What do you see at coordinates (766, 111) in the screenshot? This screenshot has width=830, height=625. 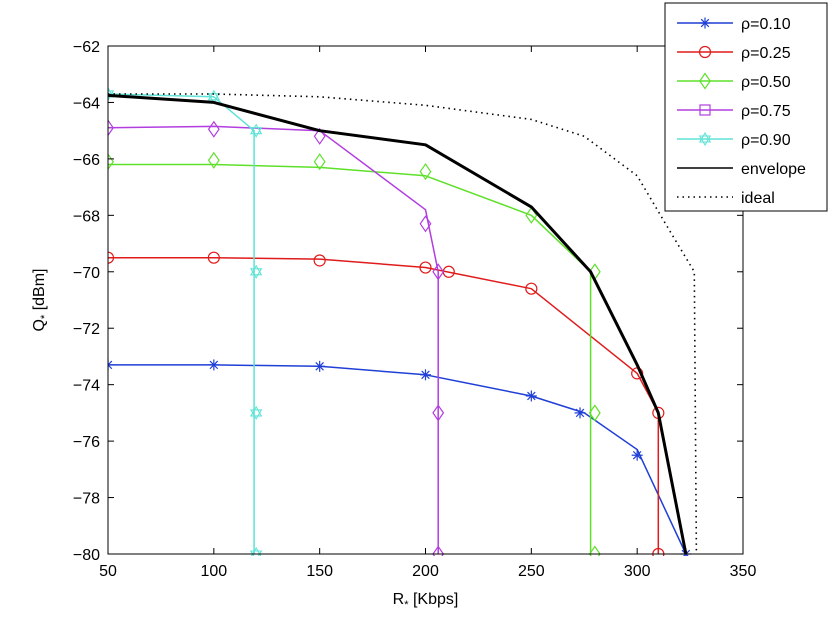 I see `legend-label: ρ=0.75` at bounding box center [766, 111].